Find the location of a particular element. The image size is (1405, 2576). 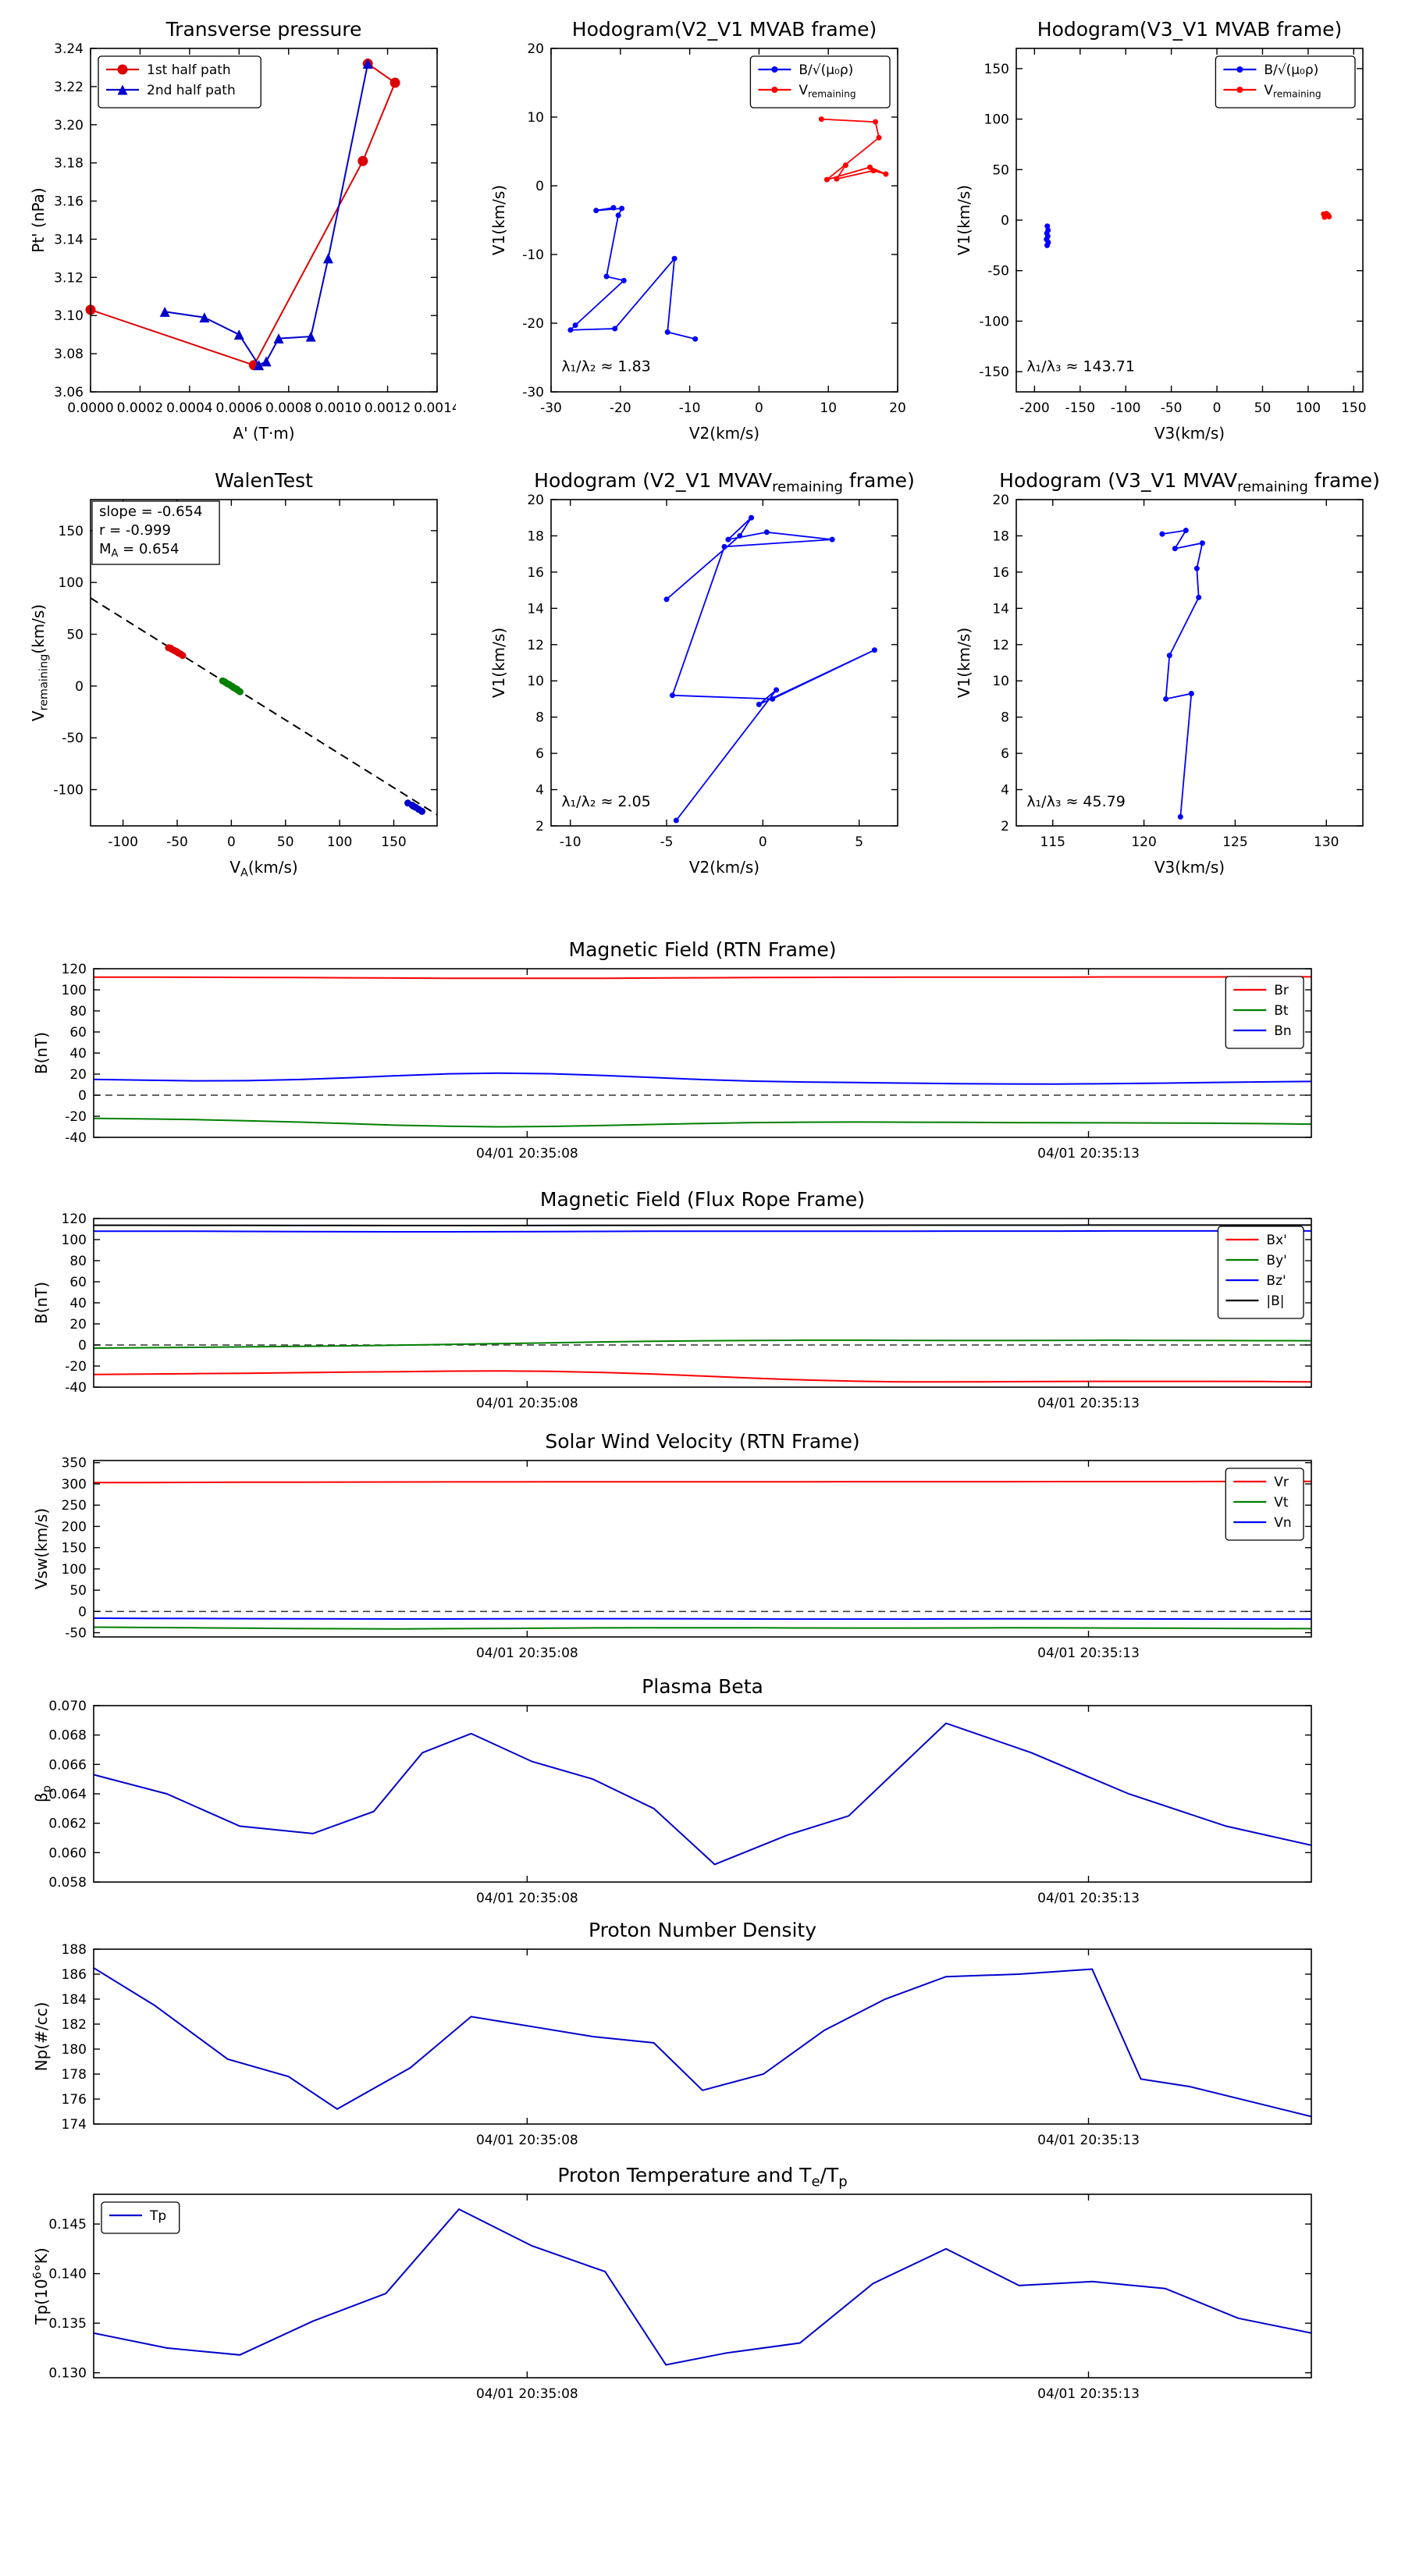

svg-text: Tp is located at coordinates (157, 2216).